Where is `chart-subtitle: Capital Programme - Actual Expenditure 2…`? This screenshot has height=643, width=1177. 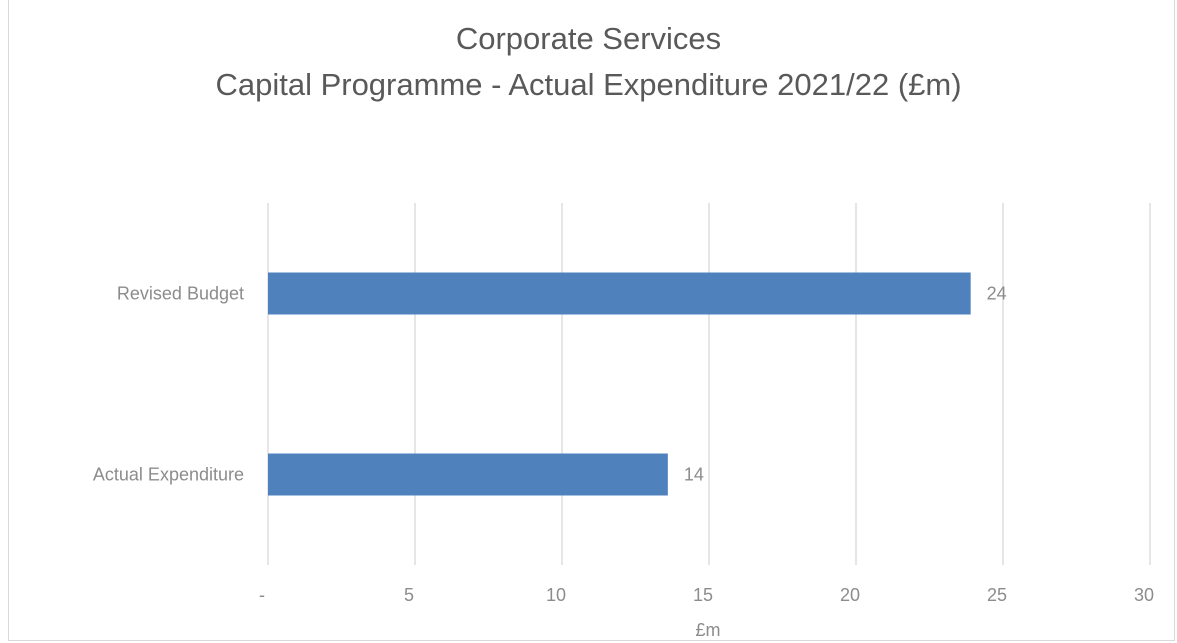
chart-subtitle: Capital Programme - Actual Expenditure 2… is located at coordinates (588, 84).